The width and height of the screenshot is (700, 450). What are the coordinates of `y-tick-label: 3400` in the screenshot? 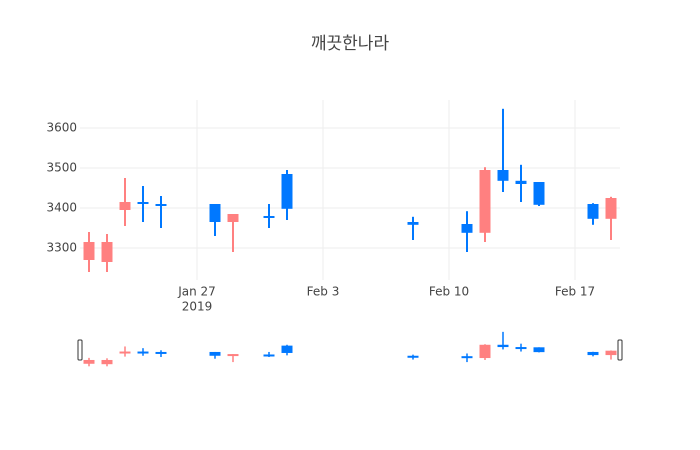 It's located at (61, 208).